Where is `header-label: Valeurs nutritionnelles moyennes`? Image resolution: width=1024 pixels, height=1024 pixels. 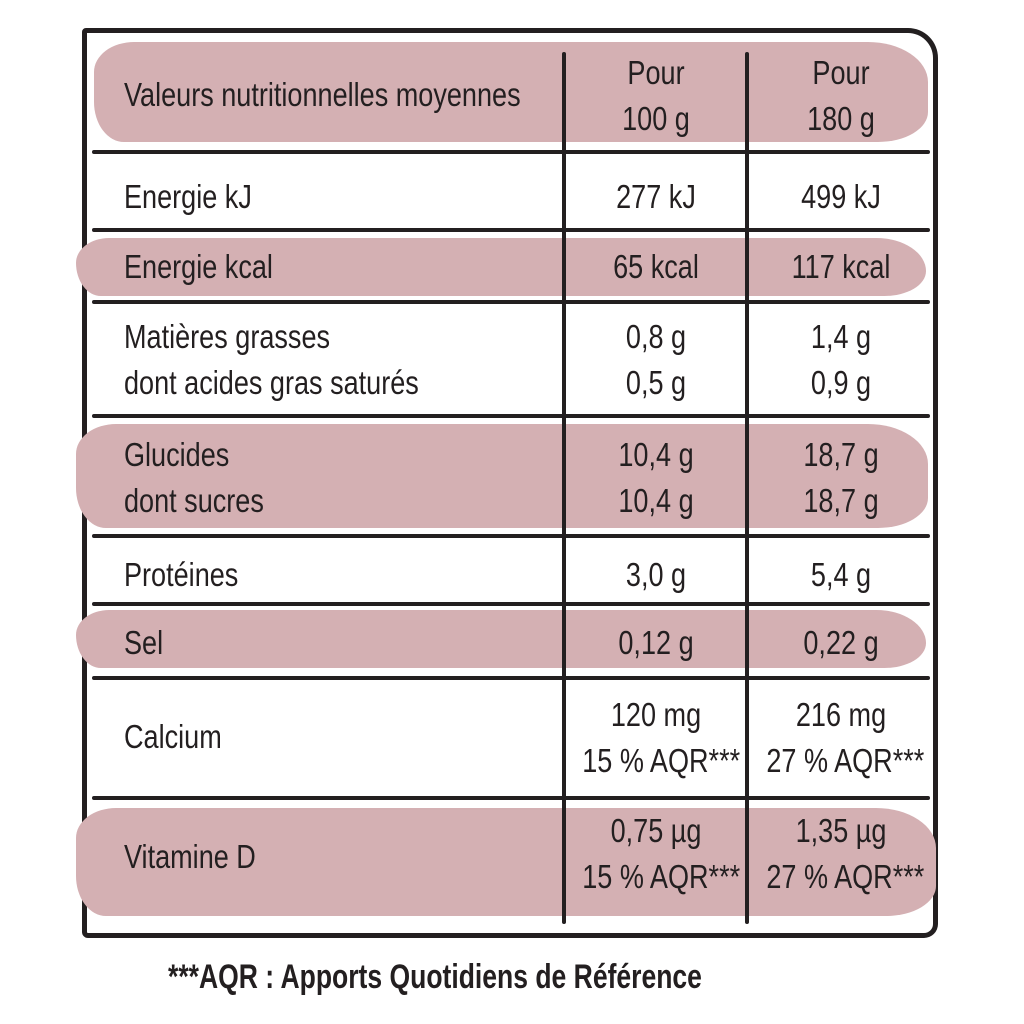
header-label: Valeurs nutritionnelles moyennes is located at coordinates (322, 94).